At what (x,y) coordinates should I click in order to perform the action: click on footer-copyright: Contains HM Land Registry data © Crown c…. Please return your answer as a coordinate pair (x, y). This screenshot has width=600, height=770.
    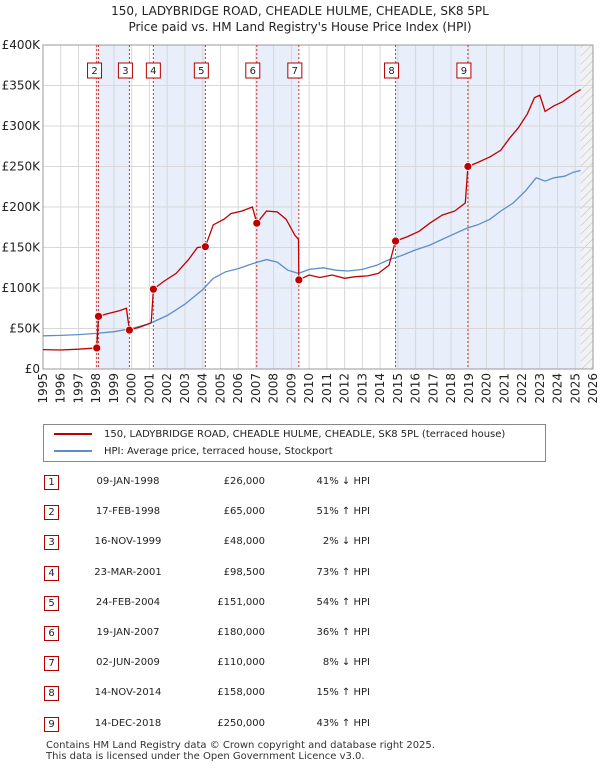
    Looking at the image, I should click on (240, 745).